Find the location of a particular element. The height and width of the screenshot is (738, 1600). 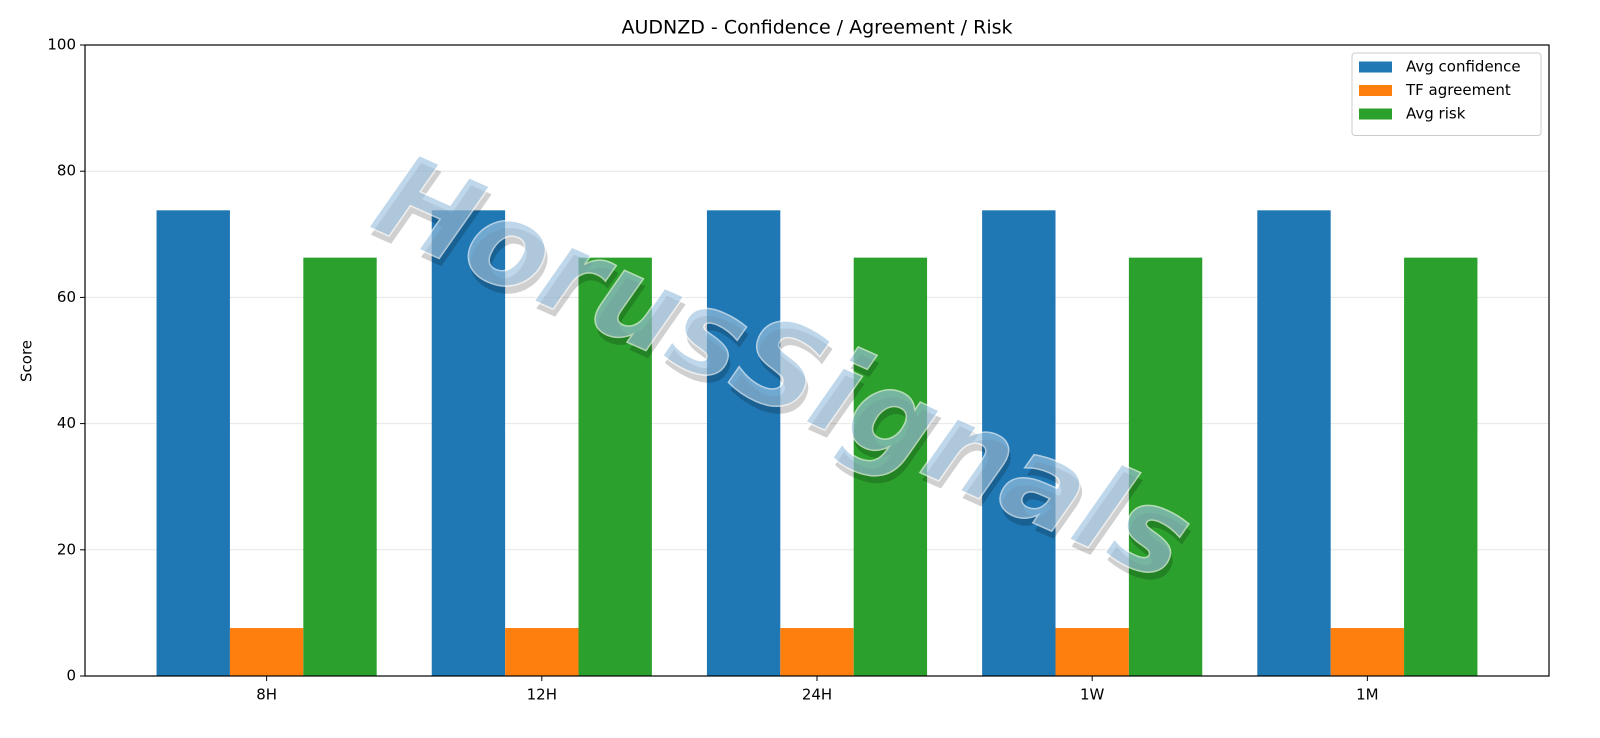

x-tick-label: 1M is located at coordinates (1367, 695).